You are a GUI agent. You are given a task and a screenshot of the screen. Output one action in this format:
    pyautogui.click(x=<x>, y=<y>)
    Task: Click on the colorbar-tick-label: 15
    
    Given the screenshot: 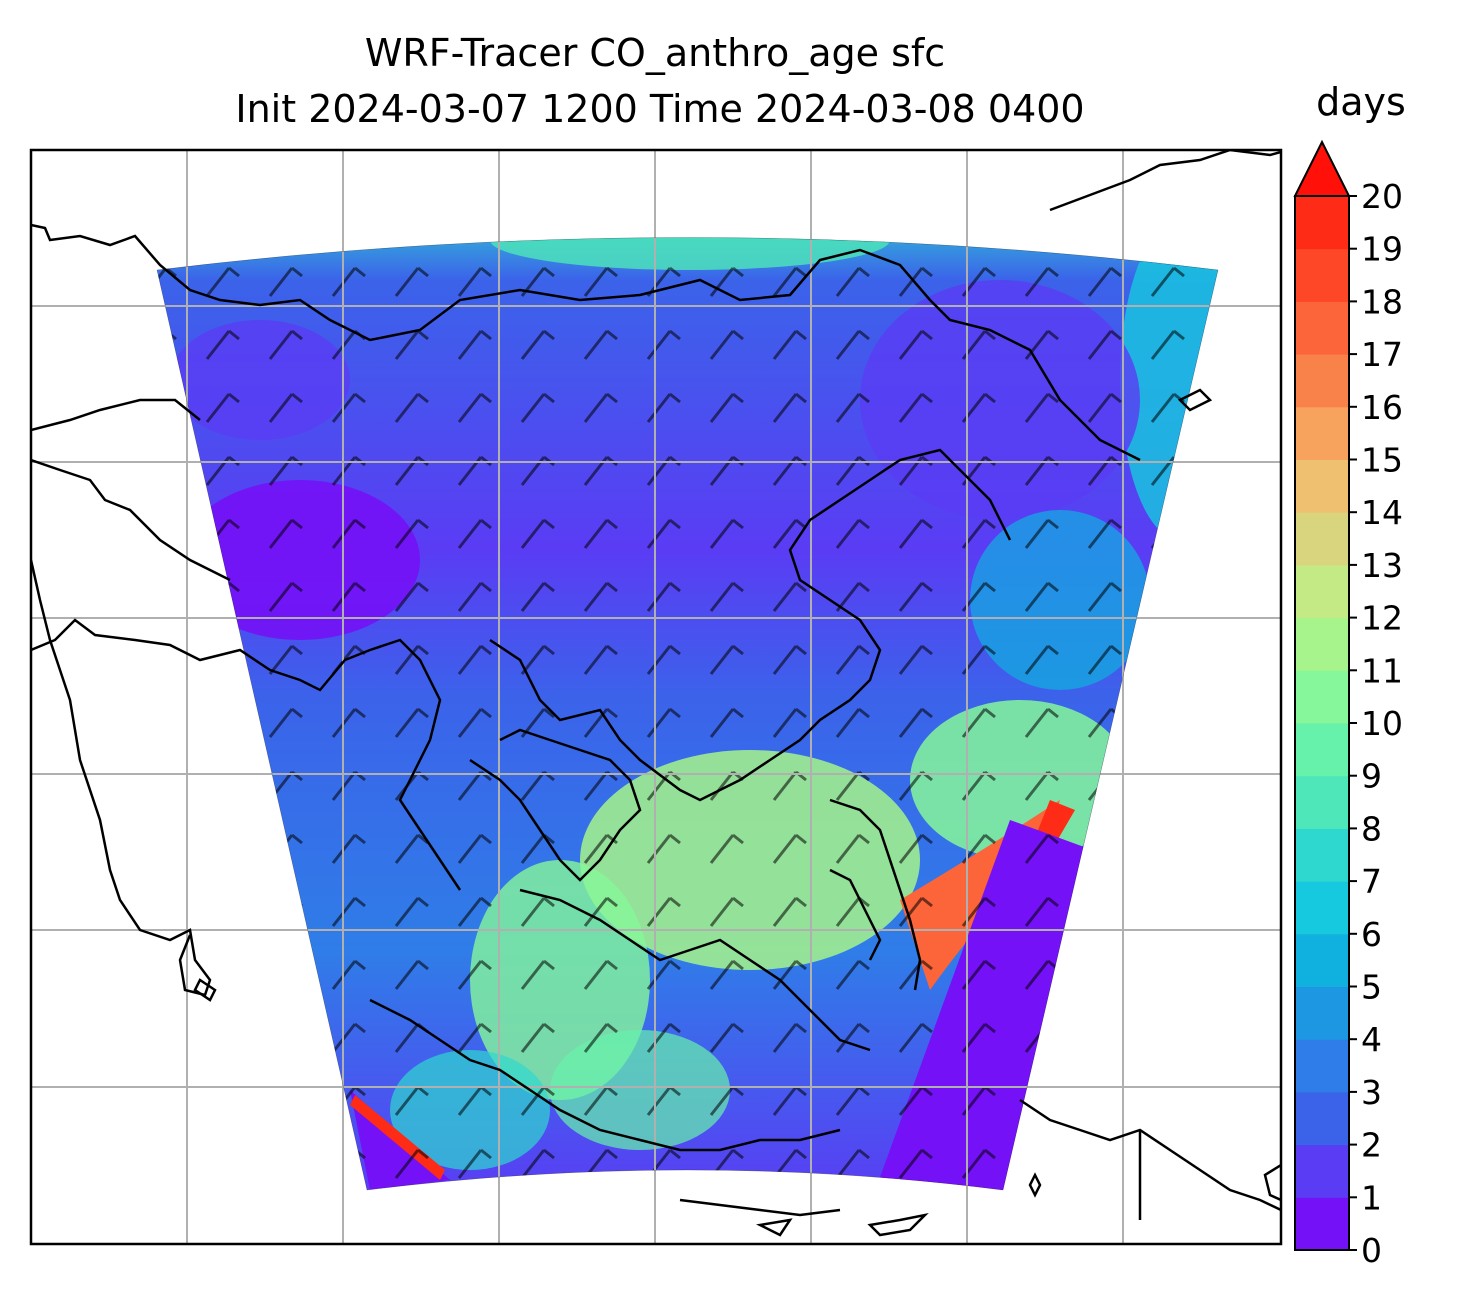 What is the action you would take?
    pyautogui.click(x=1382, y=460)
    